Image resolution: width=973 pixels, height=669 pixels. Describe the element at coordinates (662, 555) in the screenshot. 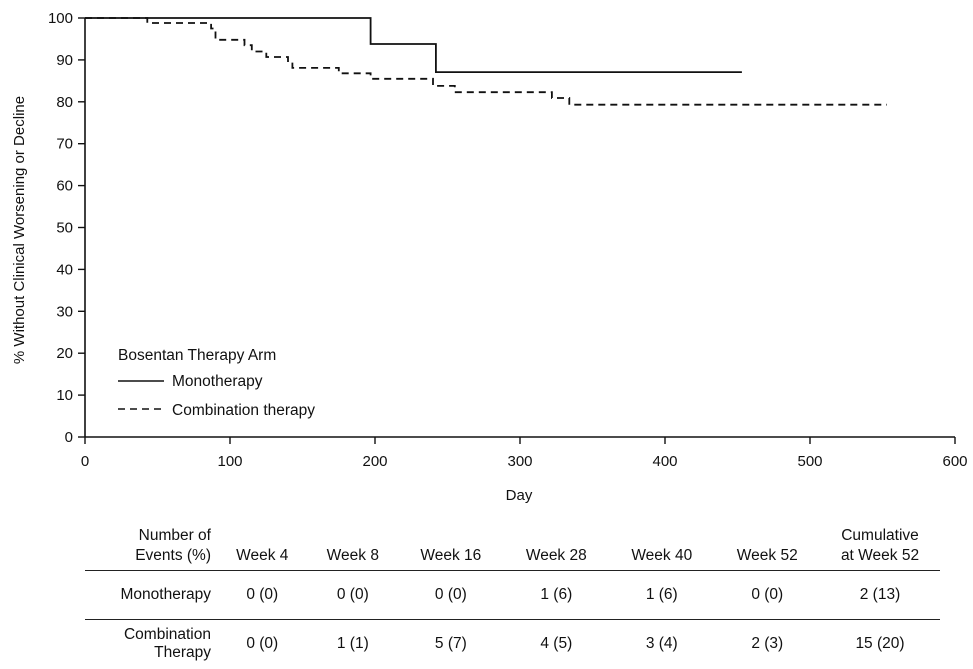

I see `column-header: Week 40` at that location.